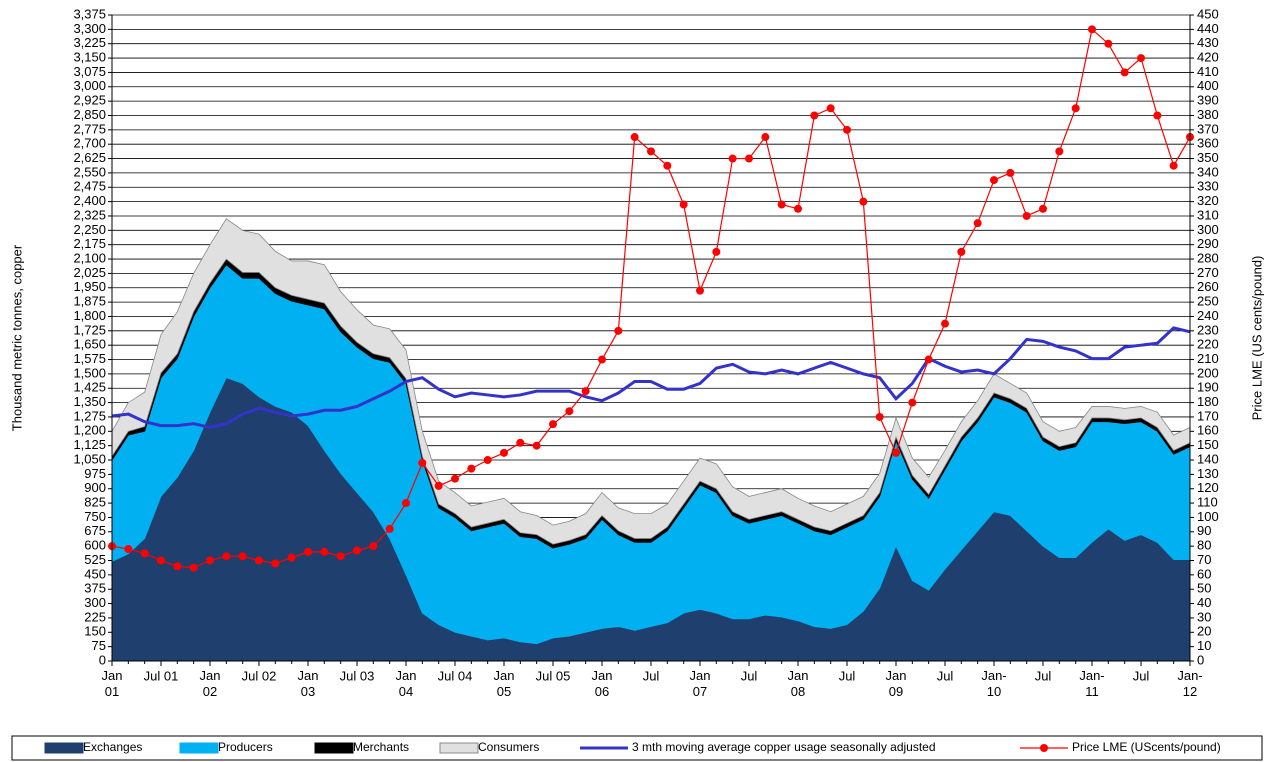 Image resolution: width=1275 pixels, height=762 pixels. I want to click on y-tick-label: 3,000, so click(89, 85).